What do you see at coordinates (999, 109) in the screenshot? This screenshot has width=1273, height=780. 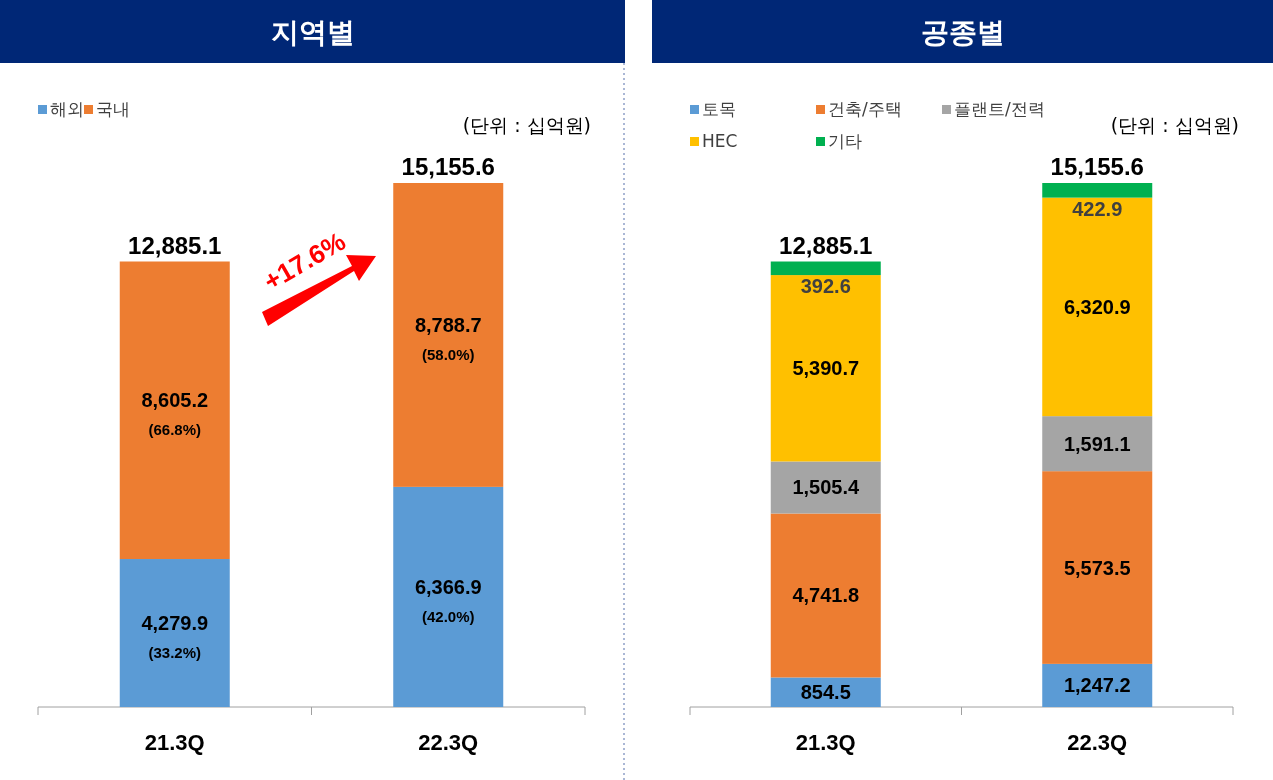 I see `legend-label: 플랜트/전력` at bounding box center [999, 109].